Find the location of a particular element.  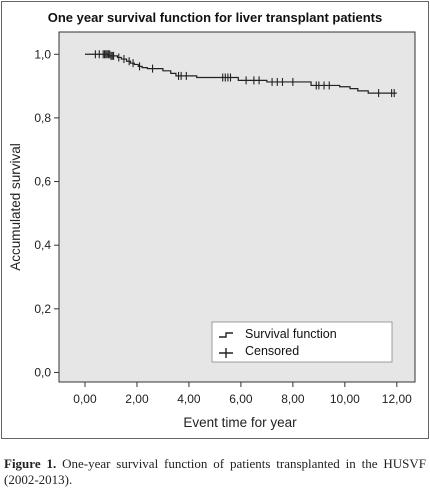

series-layer is located at coordinates (240, 73).